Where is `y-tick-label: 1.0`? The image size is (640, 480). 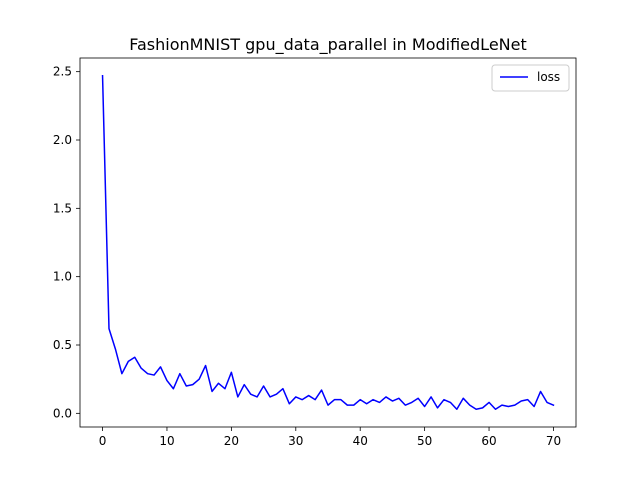
y-tick-label: 1.0 is located at coordinates (62, 277).